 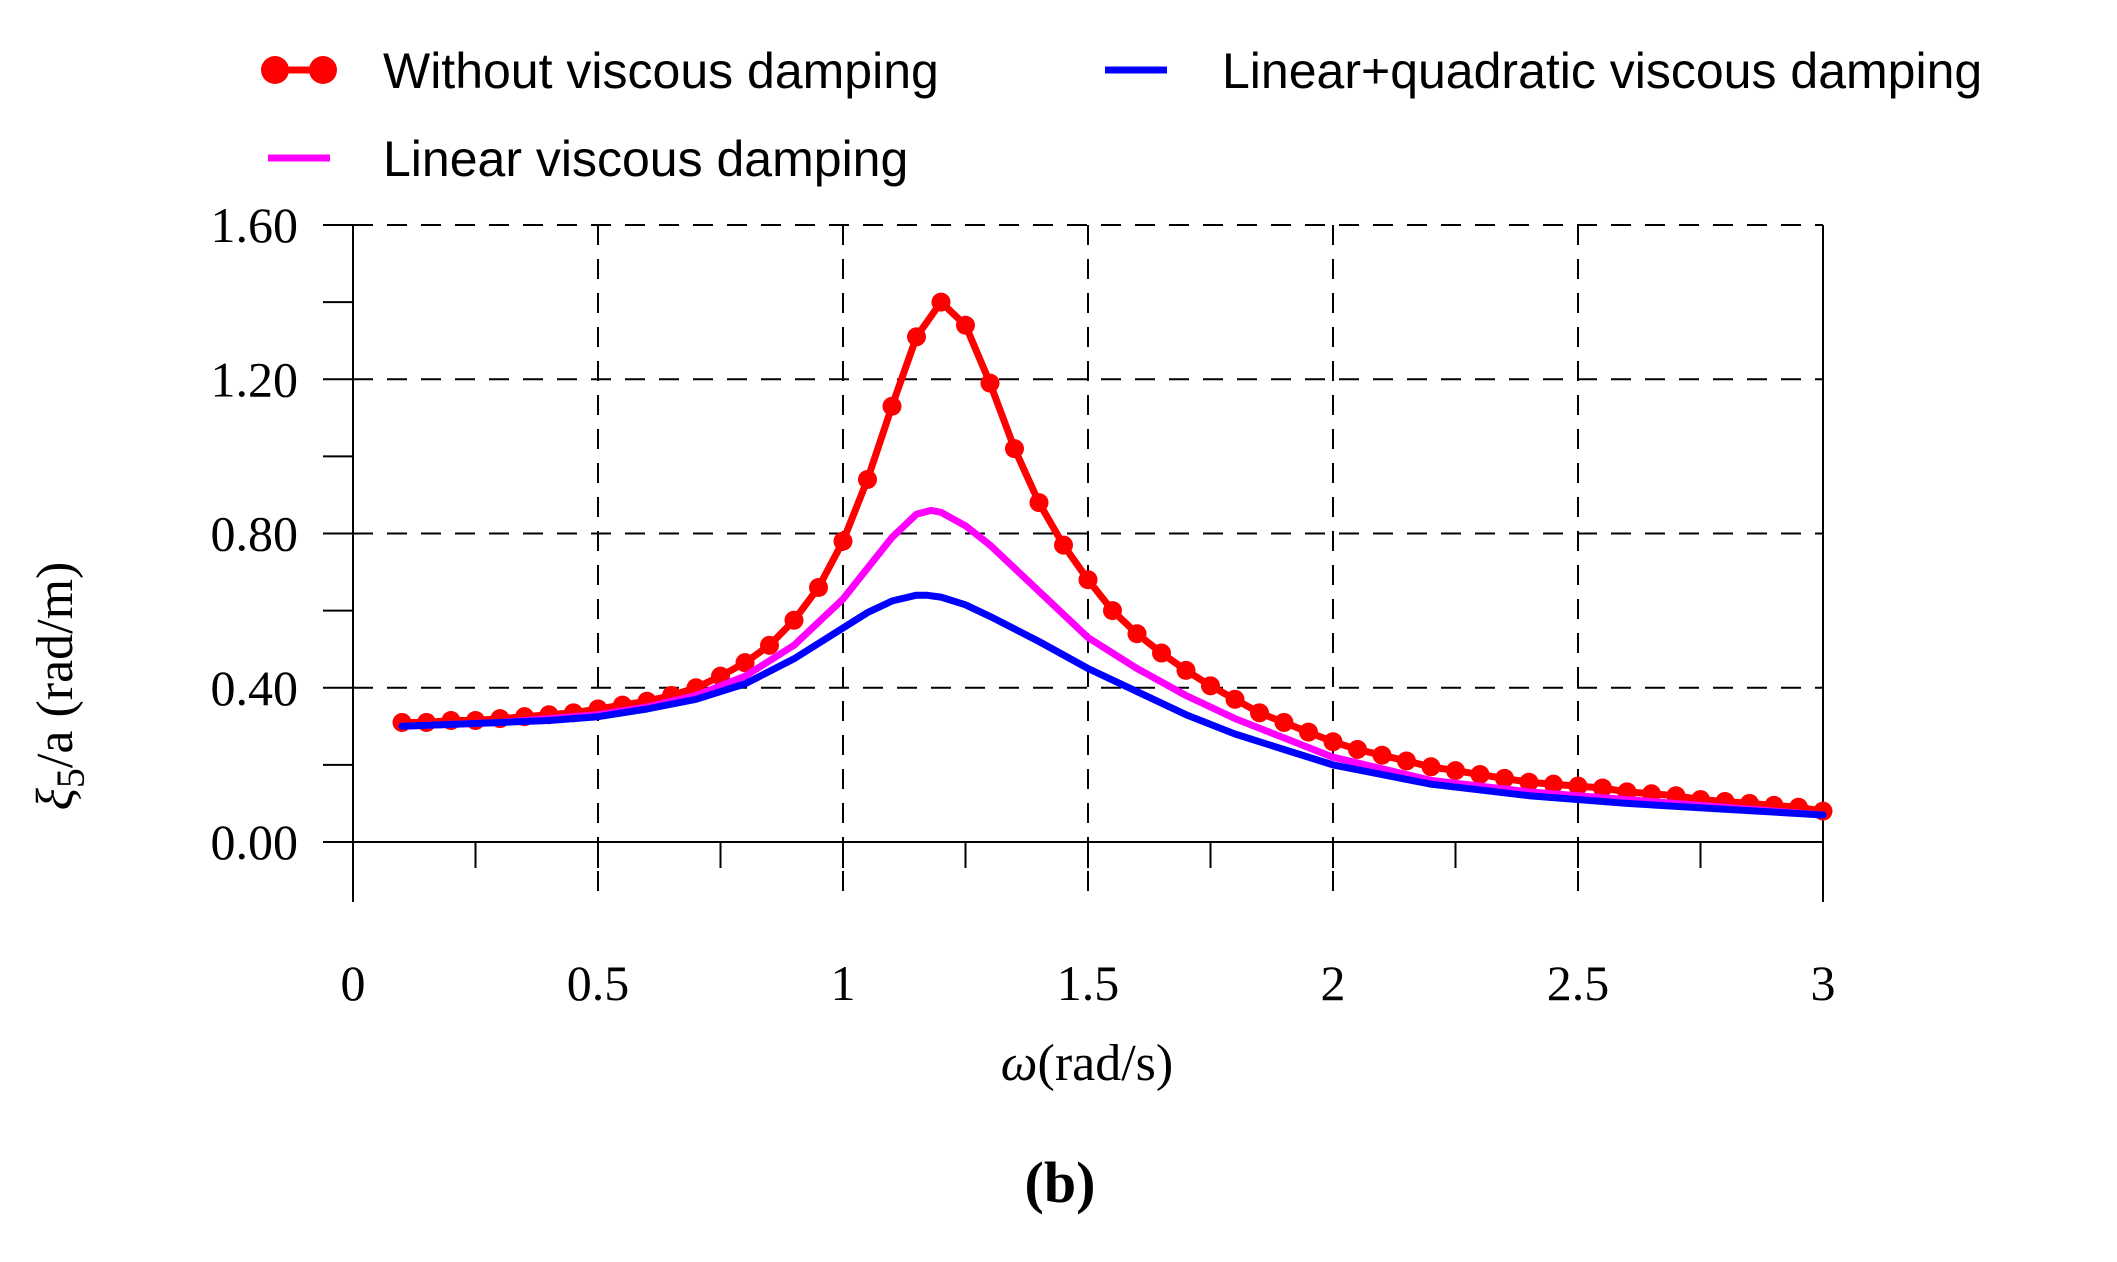 I want to click on y-tick-label: 1.60, so click(x=255, y=225).